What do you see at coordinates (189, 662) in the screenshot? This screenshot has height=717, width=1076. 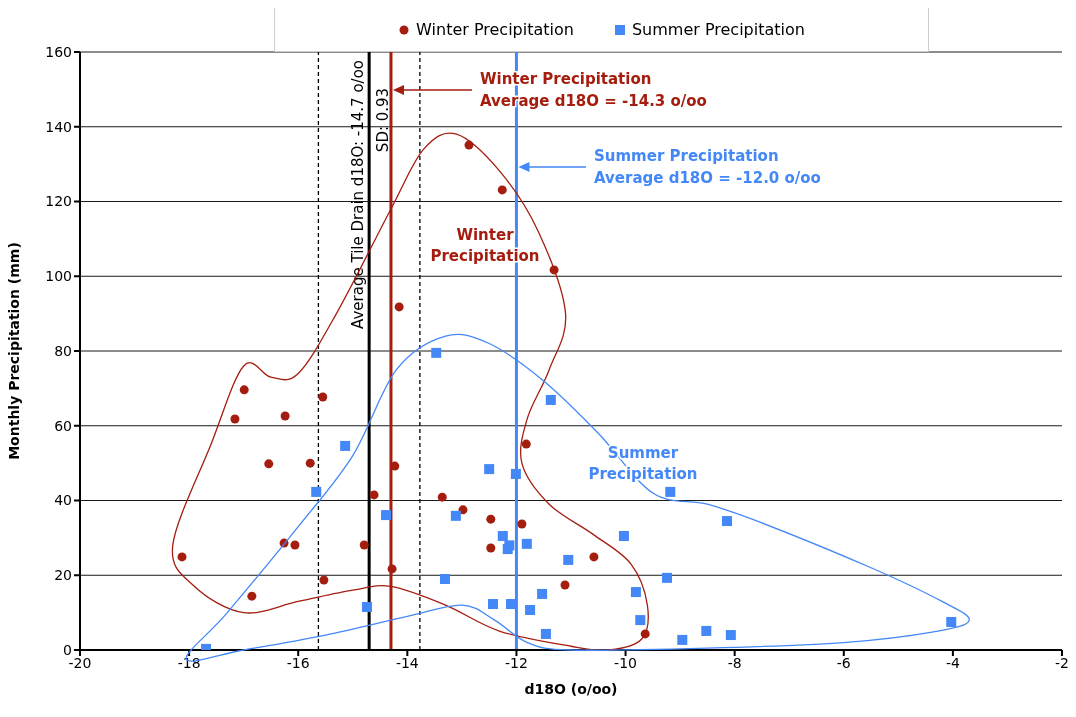 I see `x-tick-label: -18` at bounding box center [189, 662].